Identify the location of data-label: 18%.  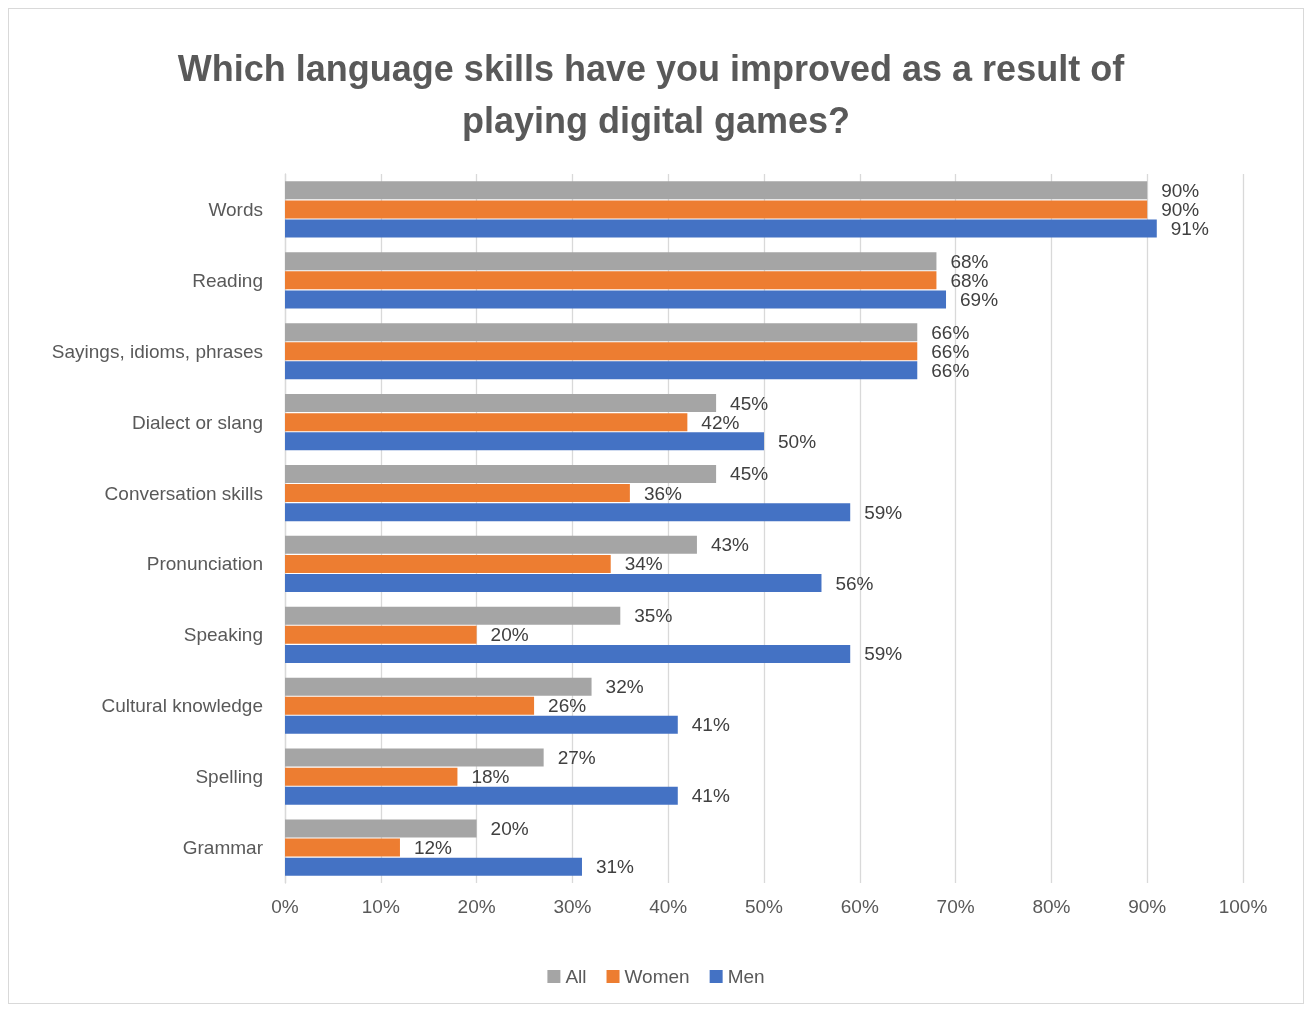
(490, 777).